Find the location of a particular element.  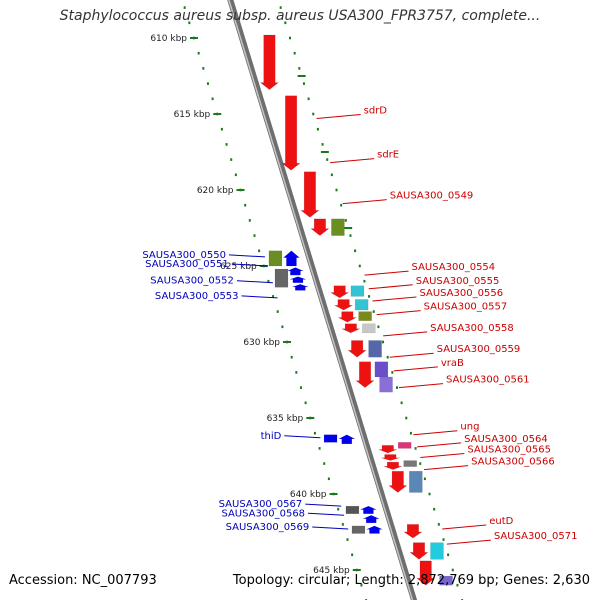

reverse-gene-label: SAUSA300_0551 is located at coordinates (187, 264).